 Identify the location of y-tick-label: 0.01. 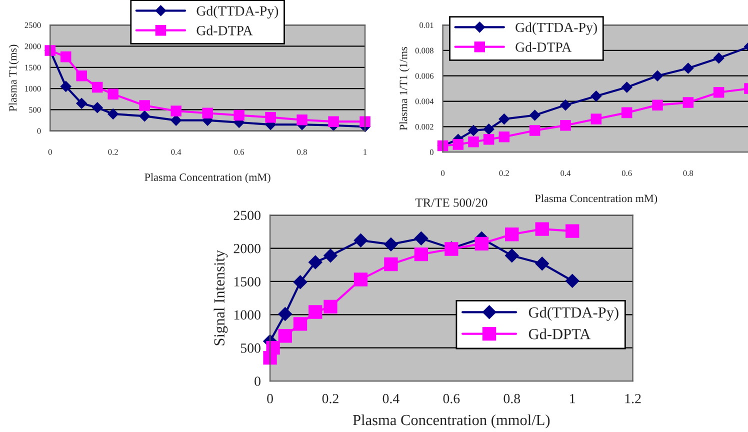
(427, 25).